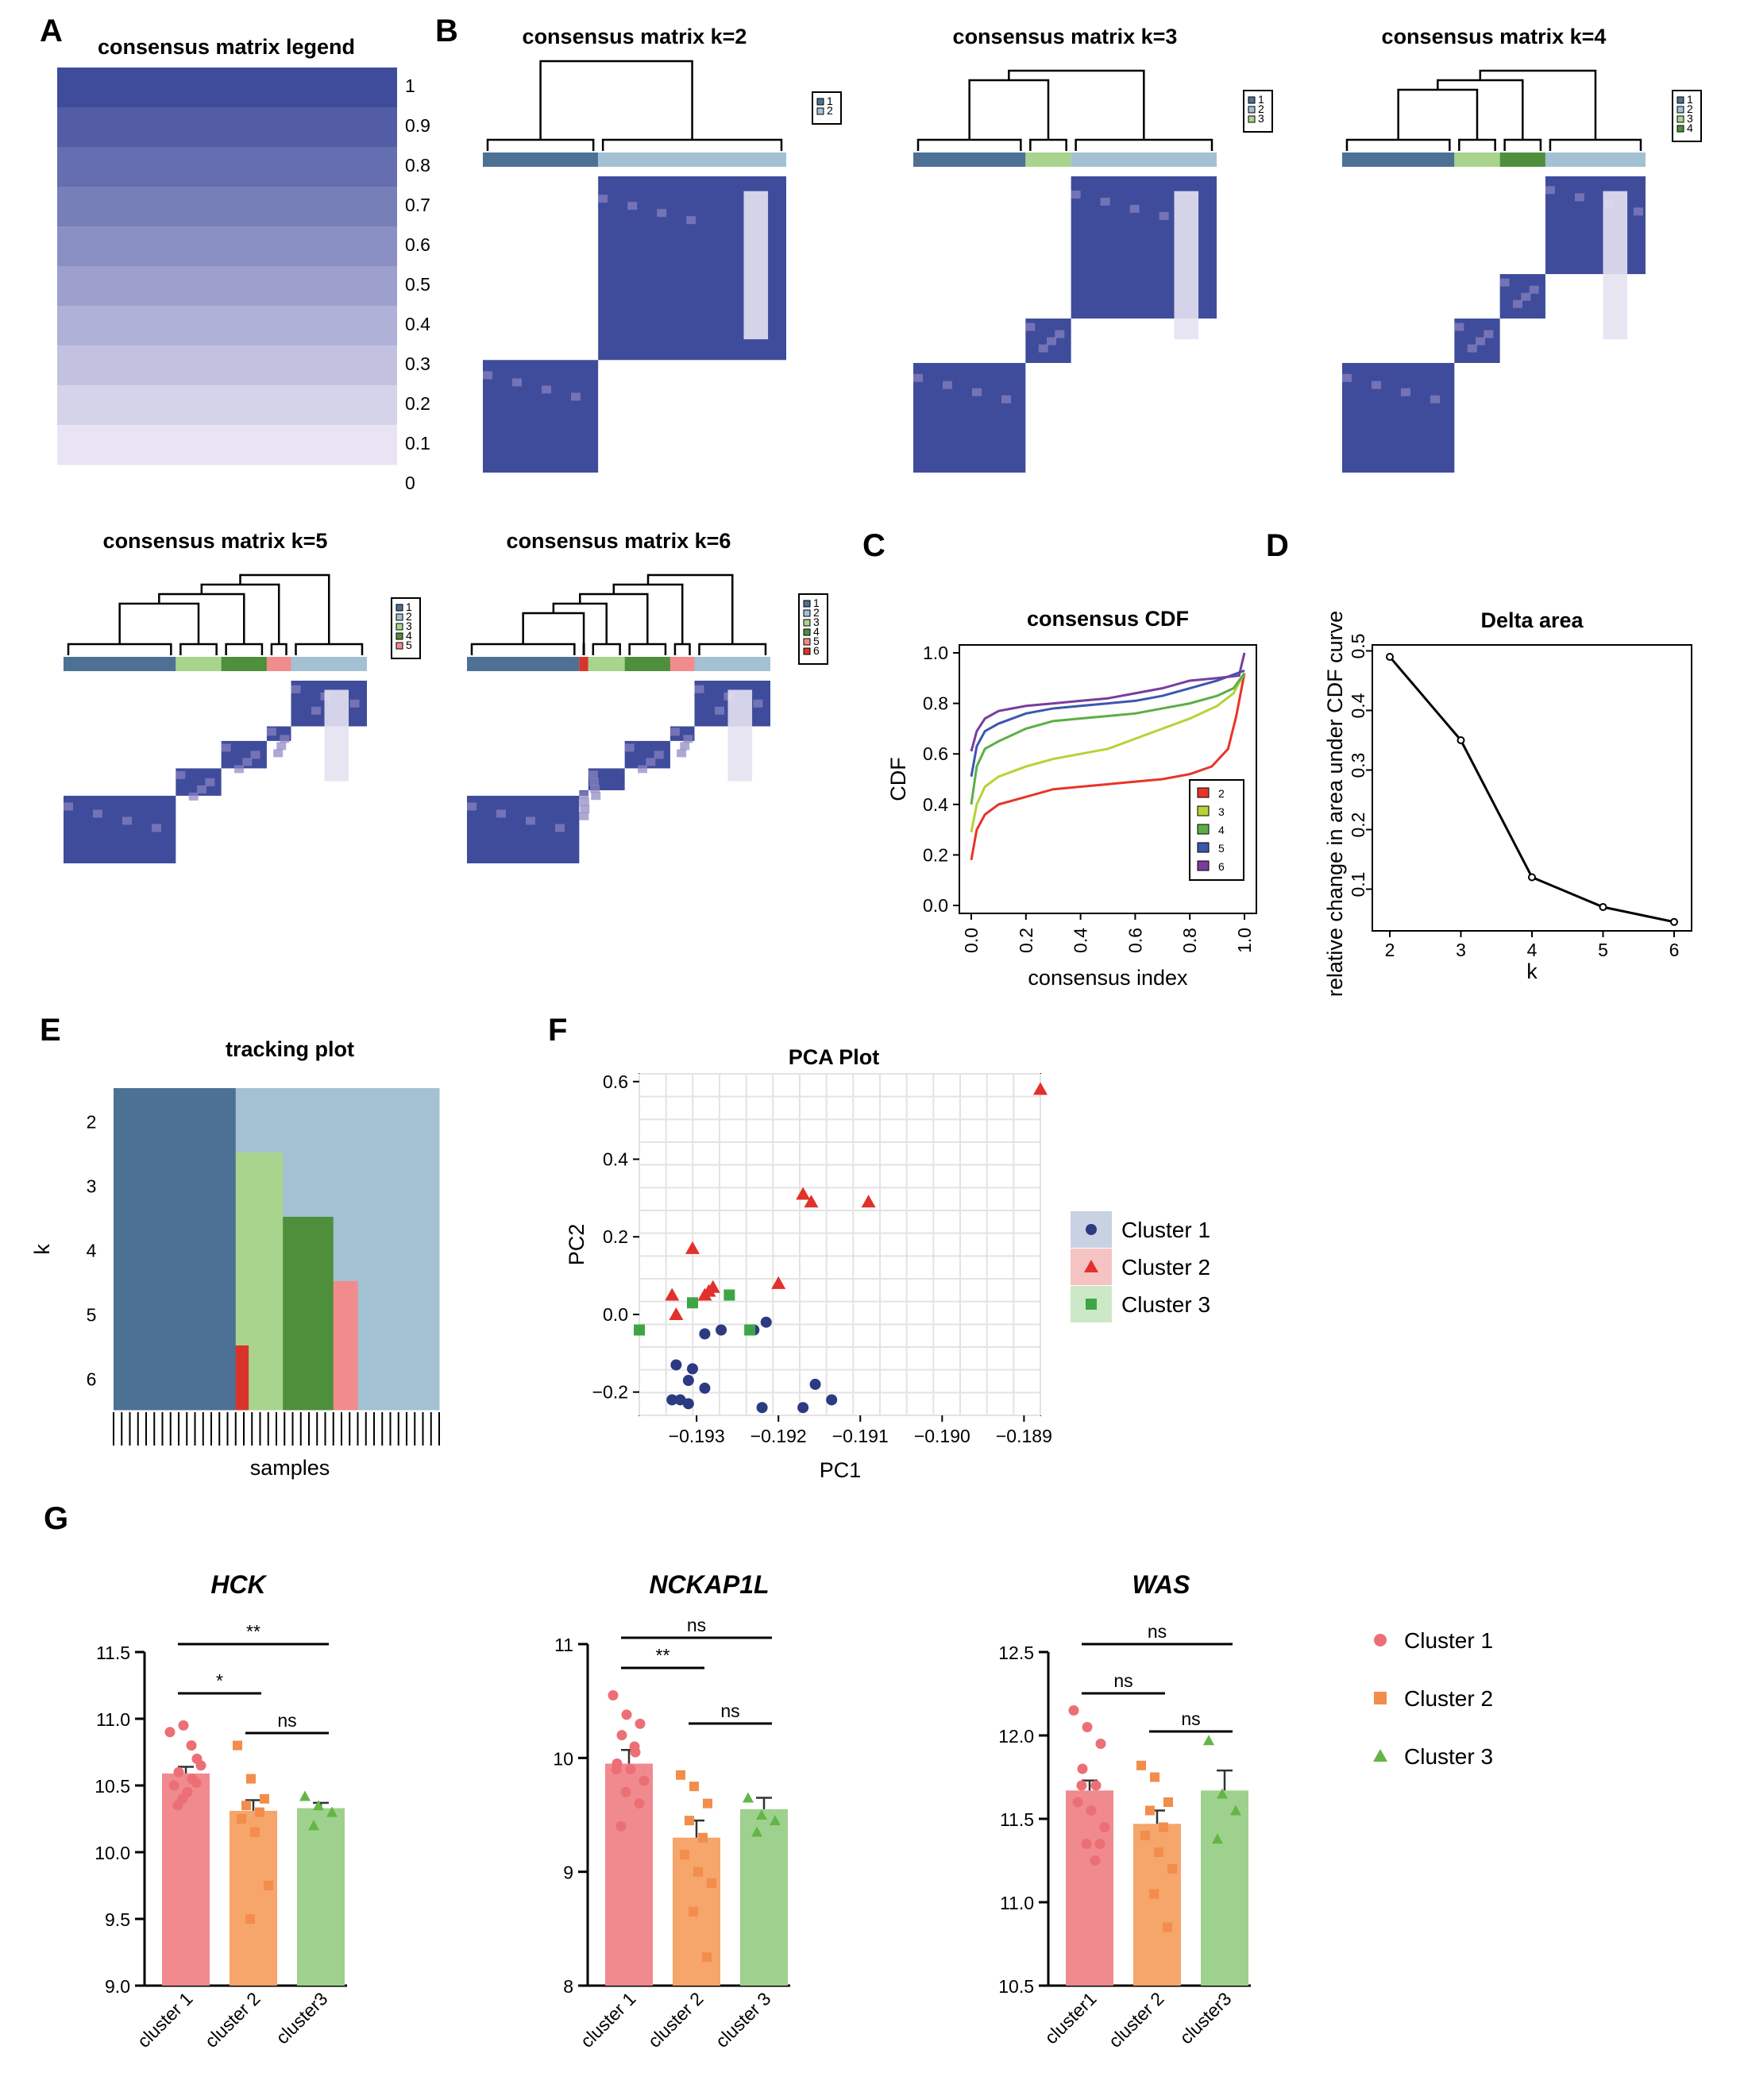 This screenshot has width=1744, height=2100. Describe the element at coordinates (226, 47) in the screenshot. I see `legend-panel-title: consensus matrix legend` at that location.